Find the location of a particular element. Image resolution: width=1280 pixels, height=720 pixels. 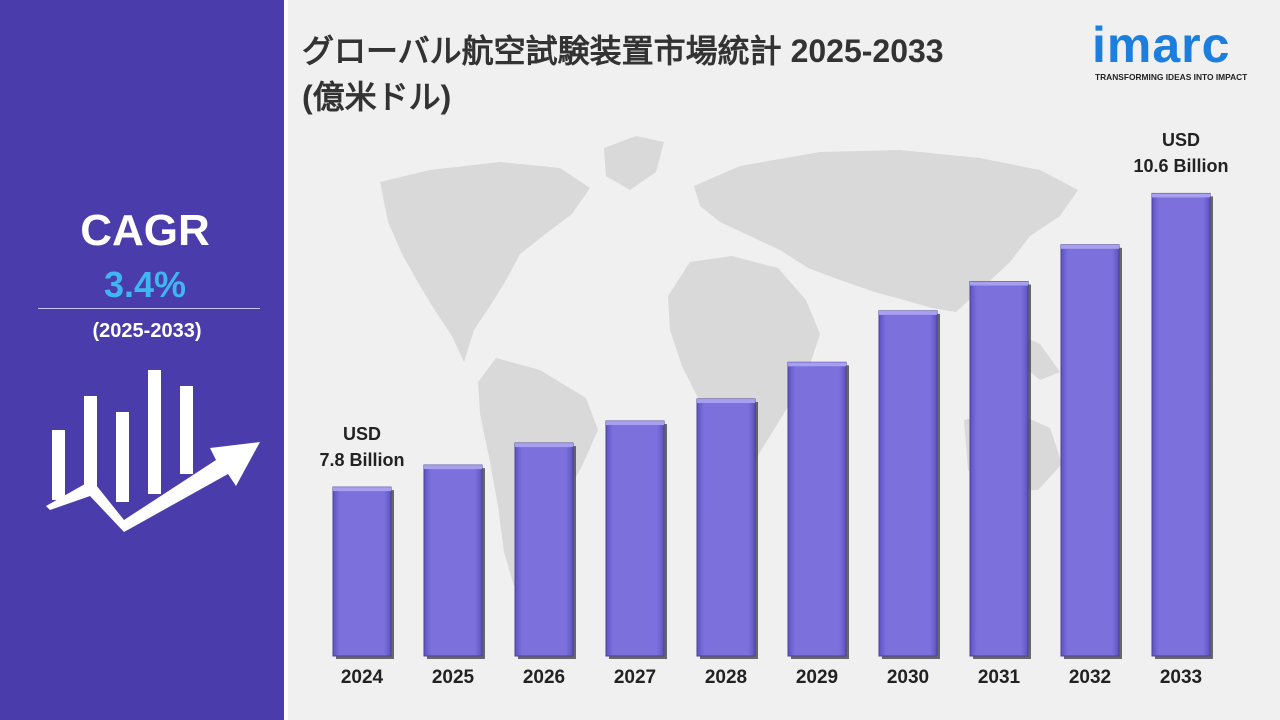

bar-2024 is located at coordinates (363, 572).